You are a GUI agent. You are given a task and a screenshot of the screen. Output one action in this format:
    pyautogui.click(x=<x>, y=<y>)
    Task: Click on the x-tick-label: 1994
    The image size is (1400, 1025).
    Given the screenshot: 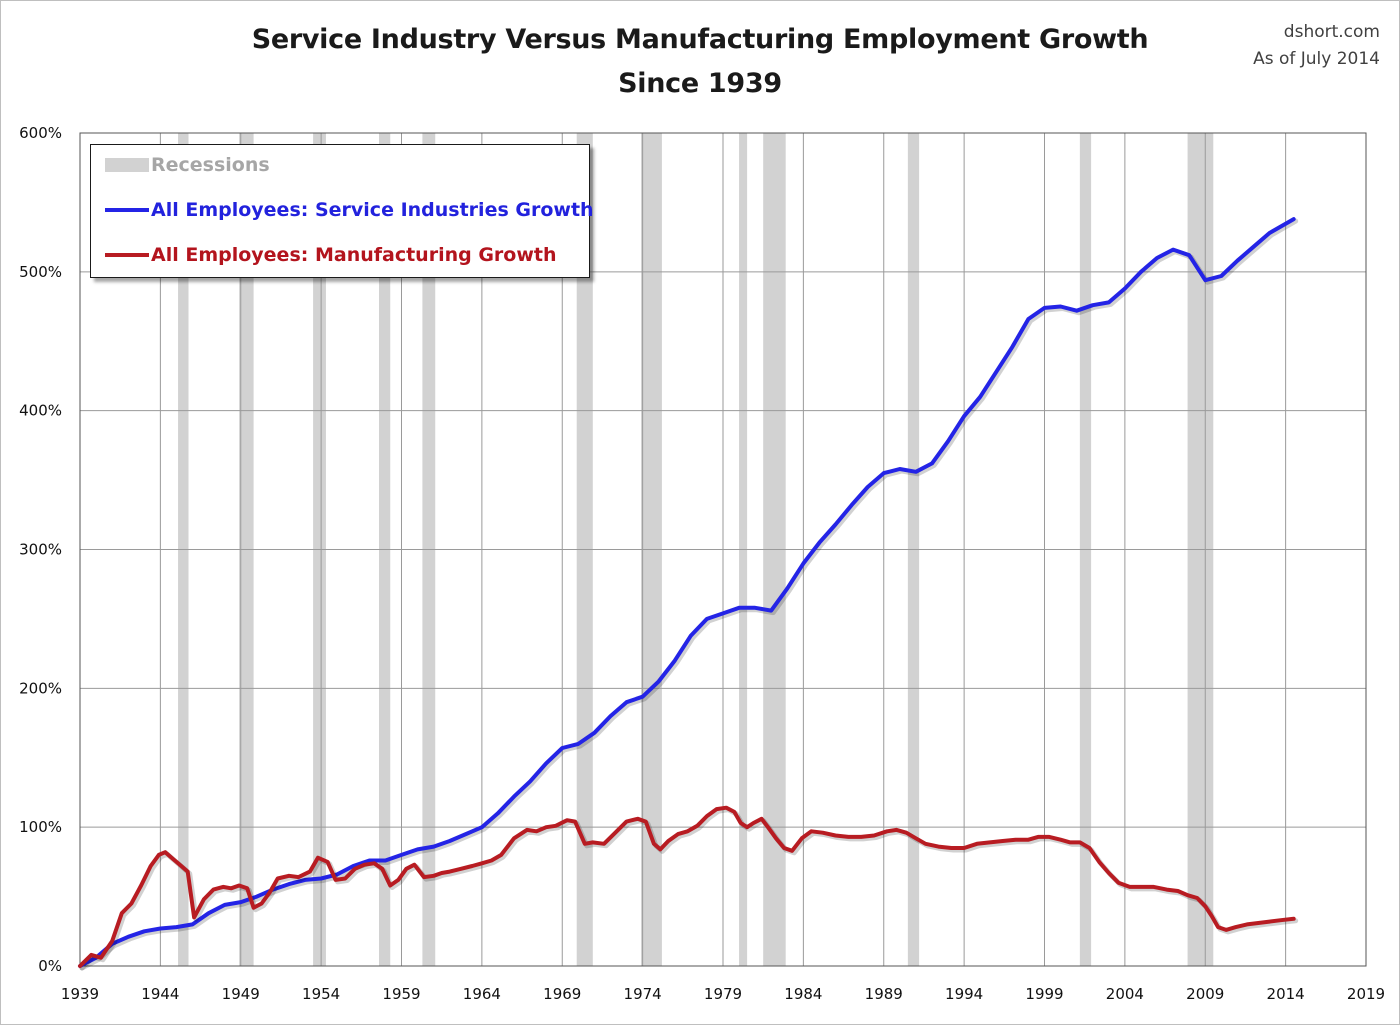 What is the action you would take?
    pyautogui.click(x=964, y=994)
    